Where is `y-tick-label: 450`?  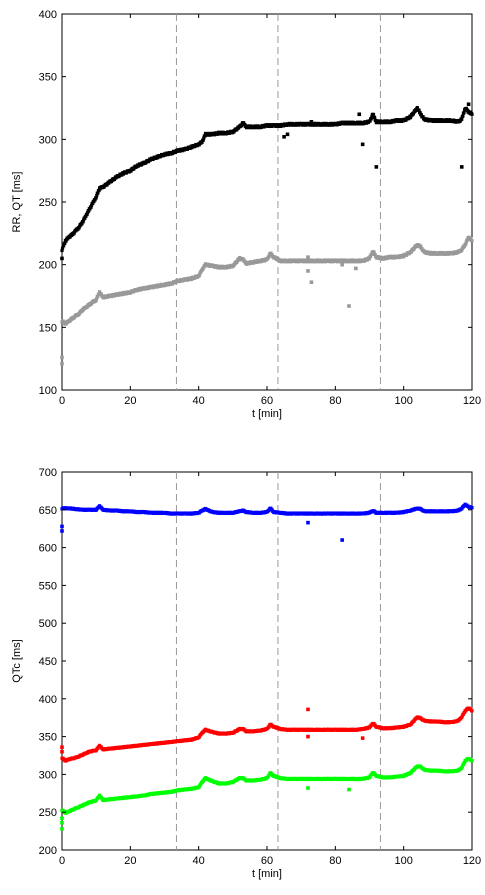 y-tick-label: 450 is located at coordinates (48, 662).